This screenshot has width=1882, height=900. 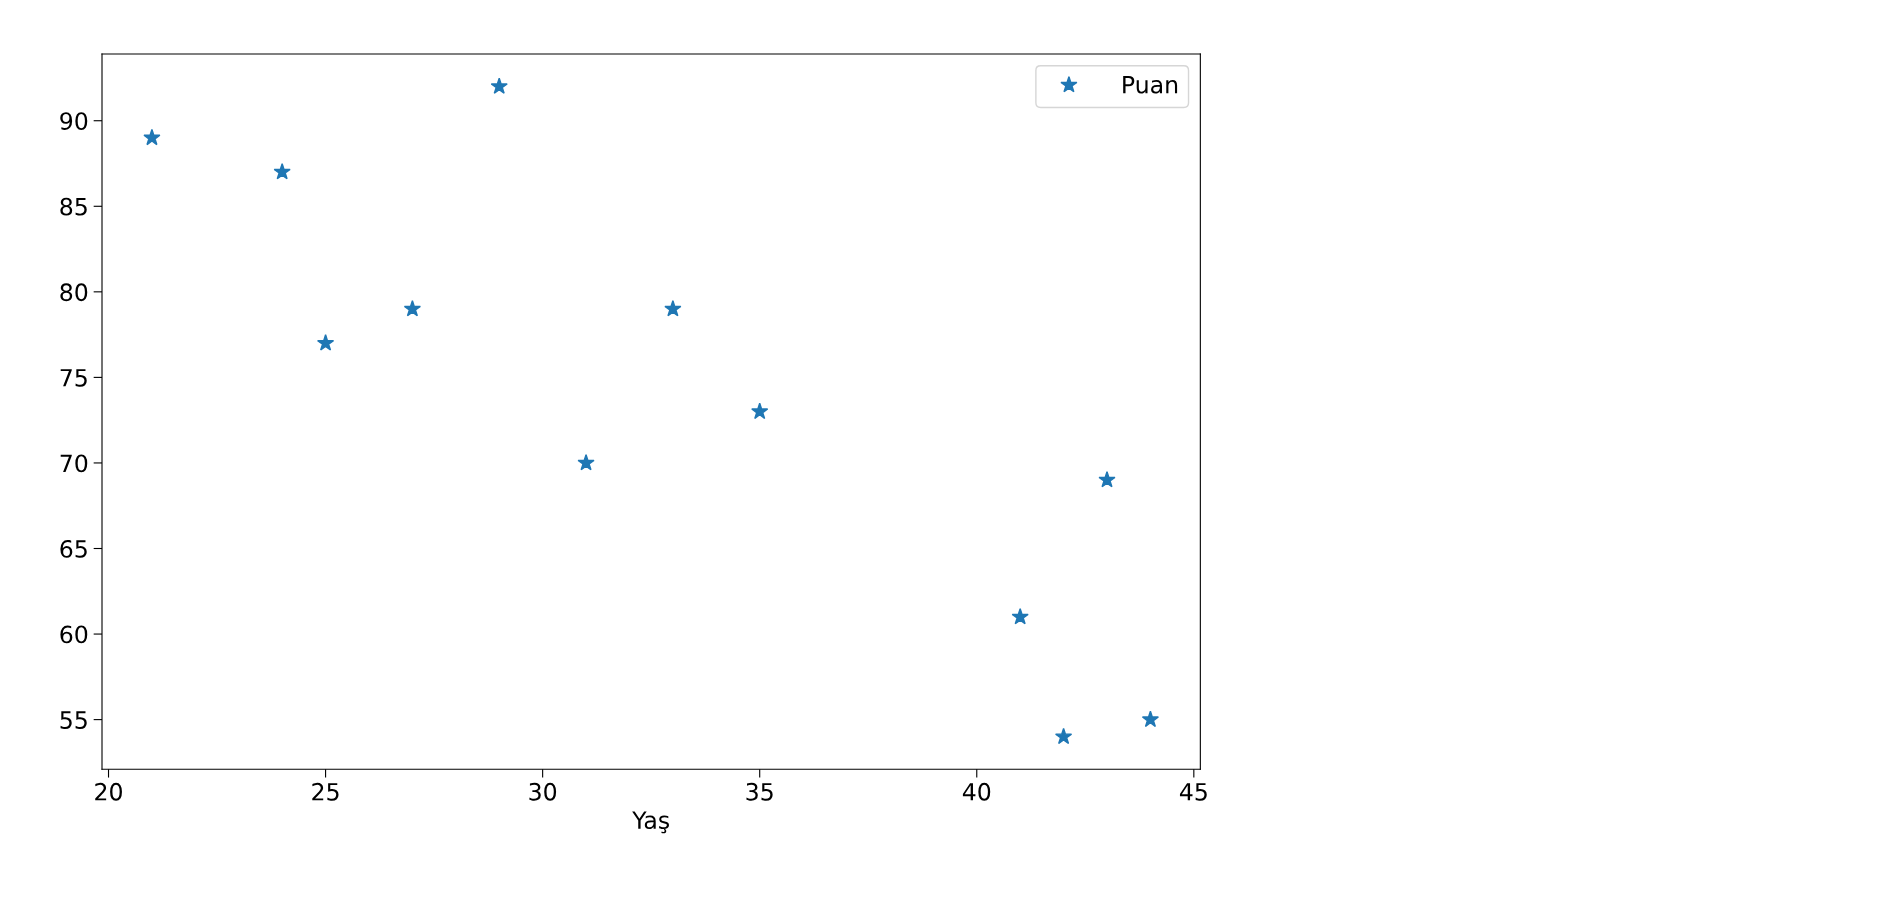 What do you see at coordinates (73, 378) in the screenshot?
I see `y-tick-label: 75` at bounding box center [73, 378].